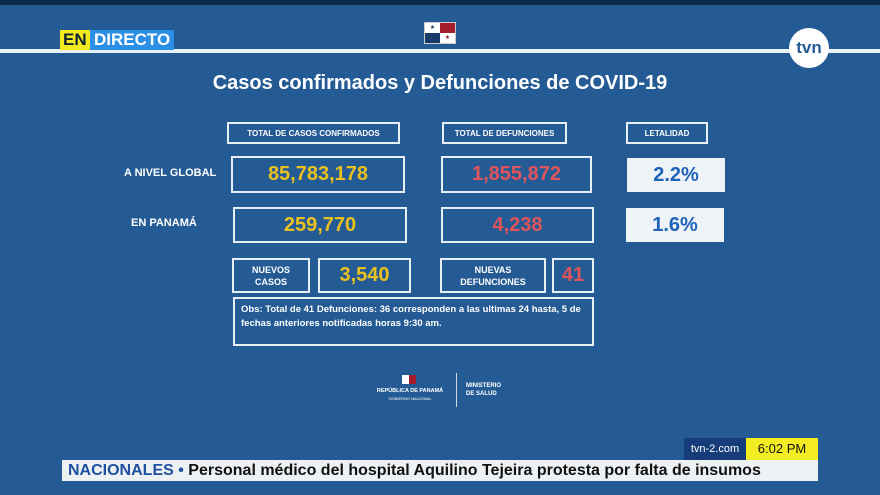 Image resolution: width=880 pixels, height=495 pixels. I want to click on logo-divider, so click(456, 390).